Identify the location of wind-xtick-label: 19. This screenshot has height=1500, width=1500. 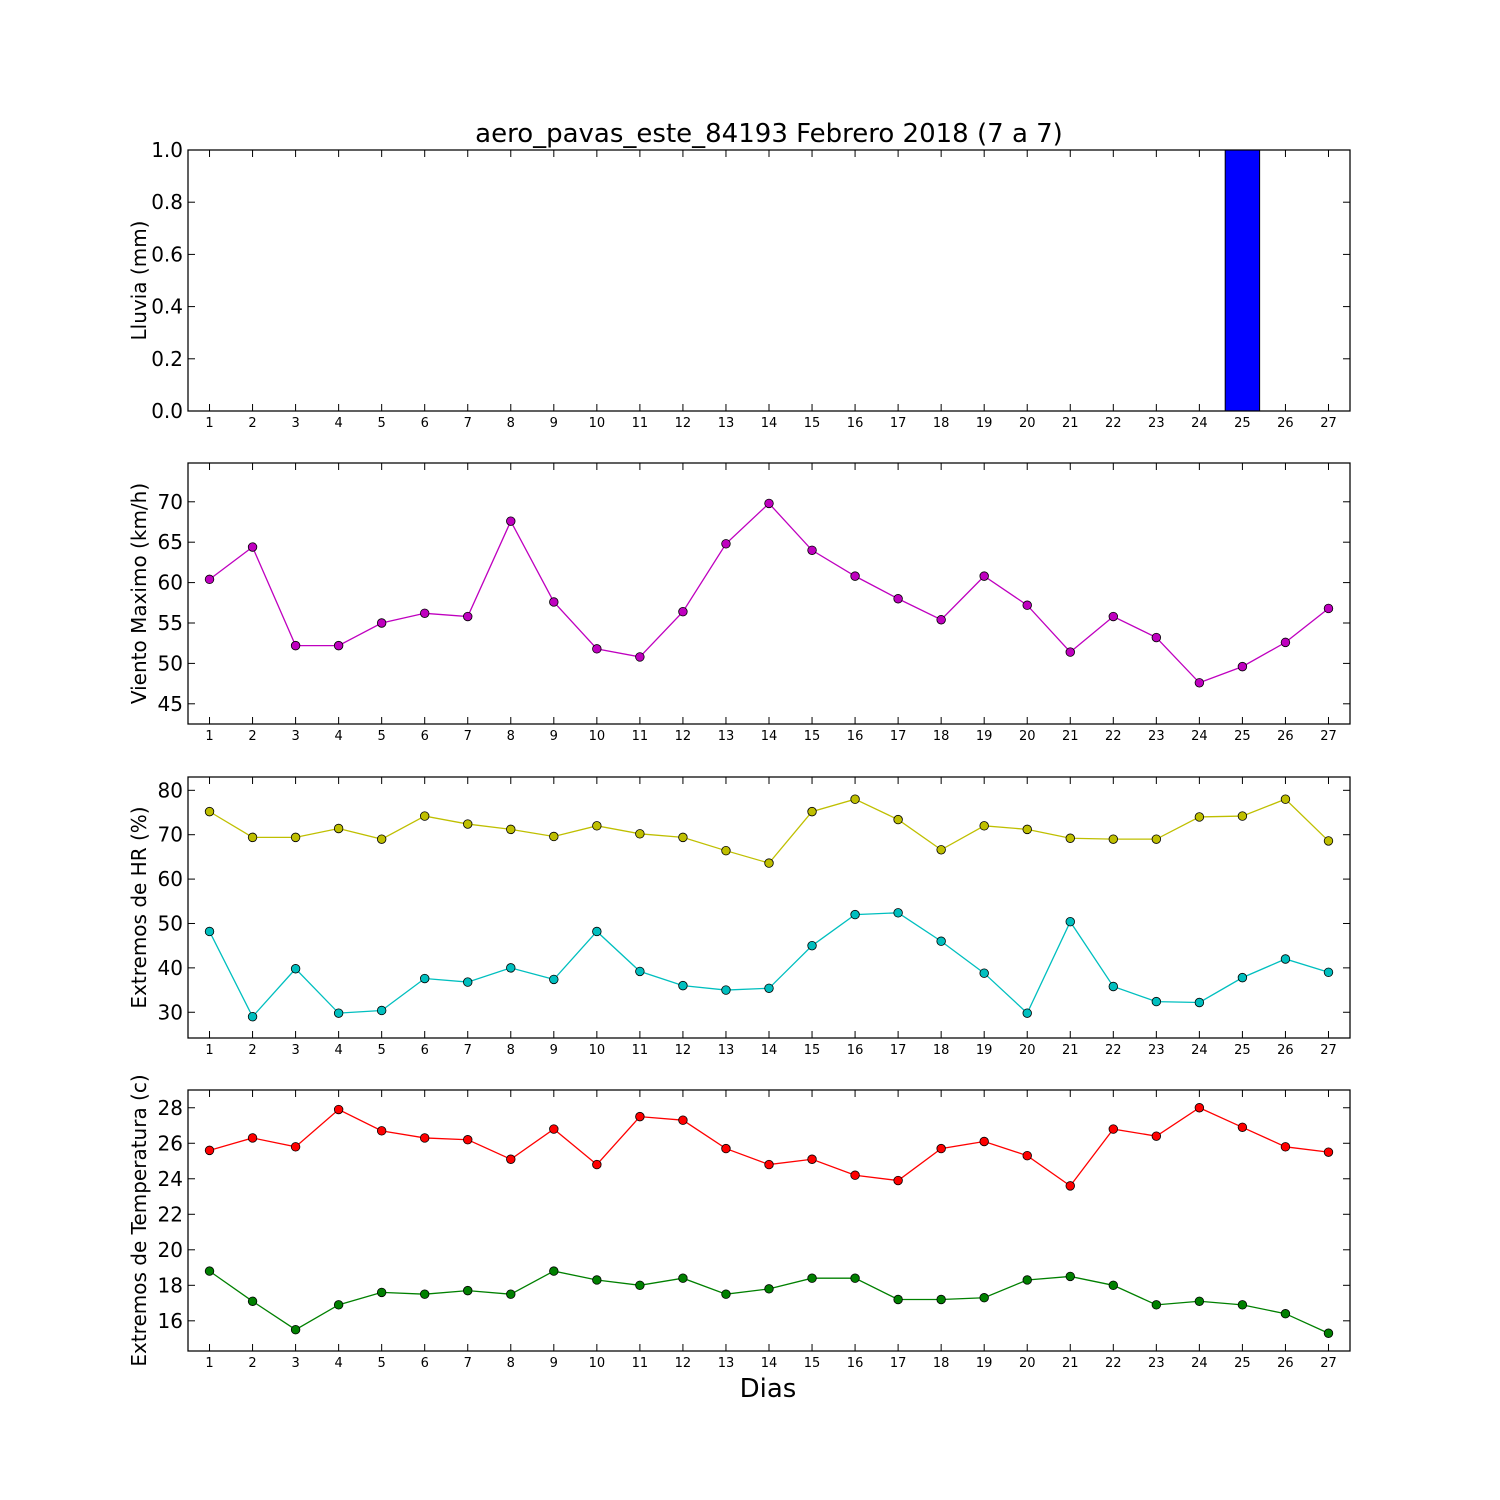
(984, 736).